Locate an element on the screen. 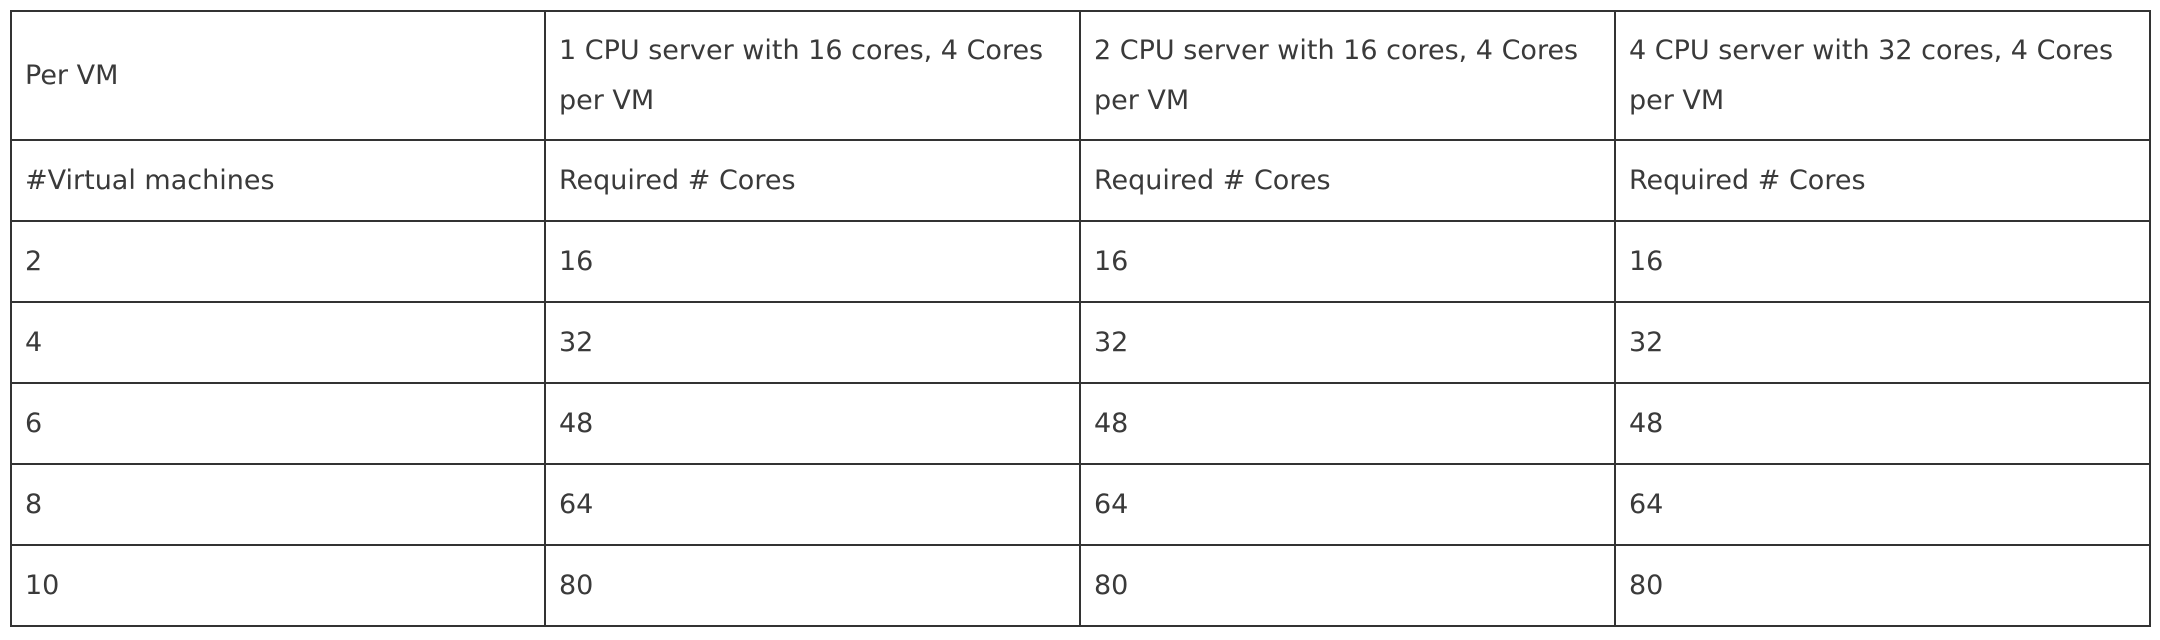 The image size is (2160, 640). subheader-cell-cores-2: Required # Cores is located at coordinates (1347, 180).